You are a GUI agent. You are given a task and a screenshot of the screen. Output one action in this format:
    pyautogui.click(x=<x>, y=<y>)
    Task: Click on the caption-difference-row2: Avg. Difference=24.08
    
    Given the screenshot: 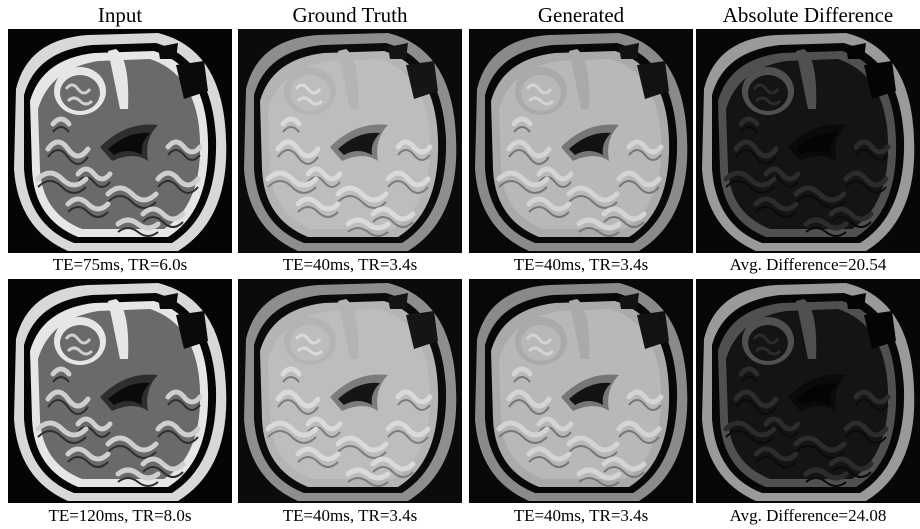 What is the action you would take?
    pyautogui.click(x=808, y=515)
    